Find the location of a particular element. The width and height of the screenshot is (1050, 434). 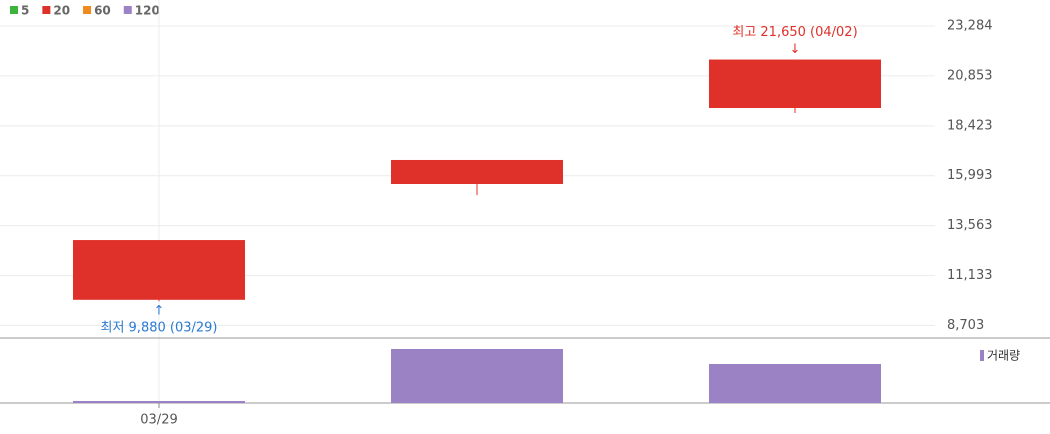

y-tick-label: 13,563 is located at coordinates (970, 225).